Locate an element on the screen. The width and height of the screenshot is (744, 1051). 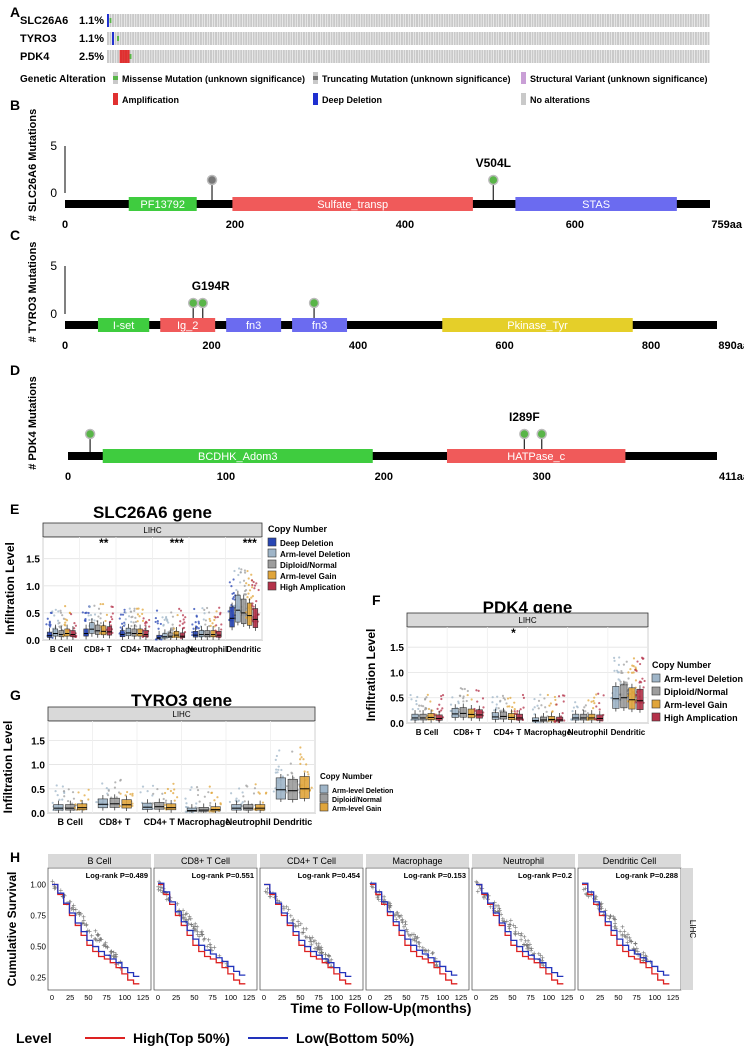
km-x-tick: 100 is located at coordinates (231, 997).